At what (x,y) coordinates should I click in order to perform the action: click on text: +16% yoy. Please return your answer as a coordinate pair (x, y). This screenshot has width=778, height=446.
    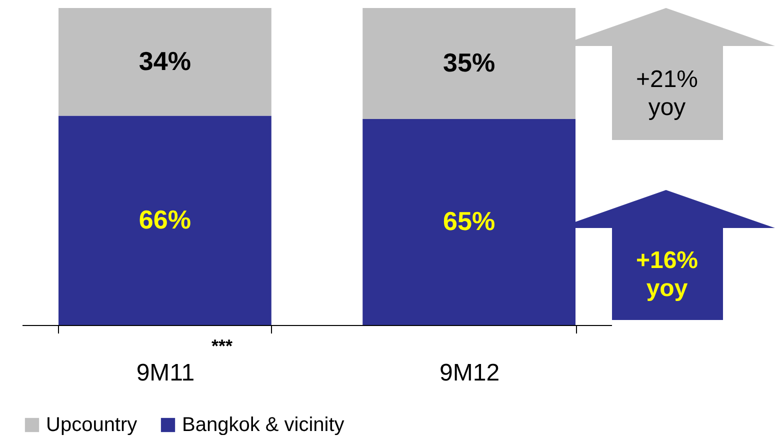
    Looking at the image, I should click on (667, 274).